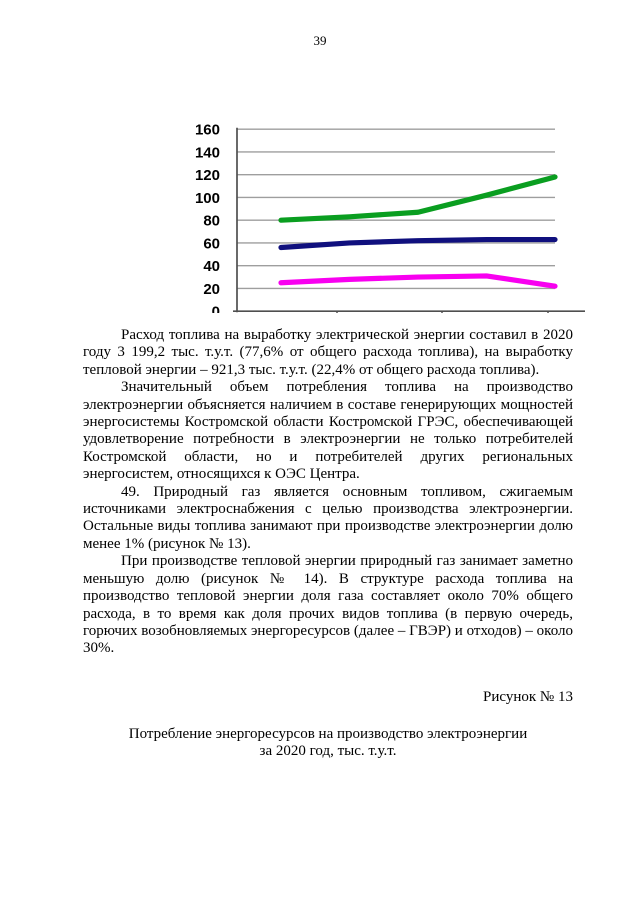 This screenshot has width=640, height=905. What do you see at coordinates (528, 697) in the screenshot?
I see `figure-caption: Рисунок № 13` at bounding box center [528, 697].